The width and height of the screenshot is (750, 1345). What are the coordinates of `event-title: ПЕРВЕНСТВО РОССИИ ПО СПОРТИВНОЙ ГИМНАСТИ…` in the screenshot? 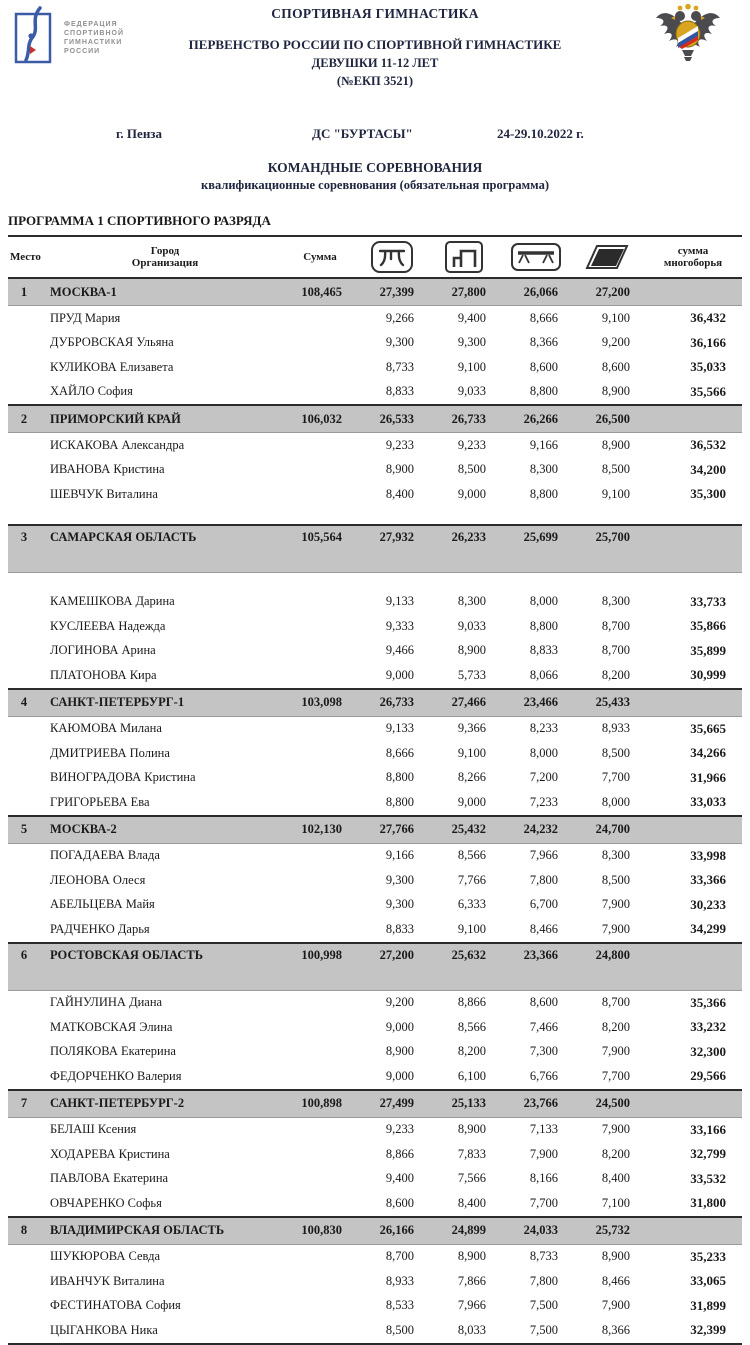 It's located at (375, 44).